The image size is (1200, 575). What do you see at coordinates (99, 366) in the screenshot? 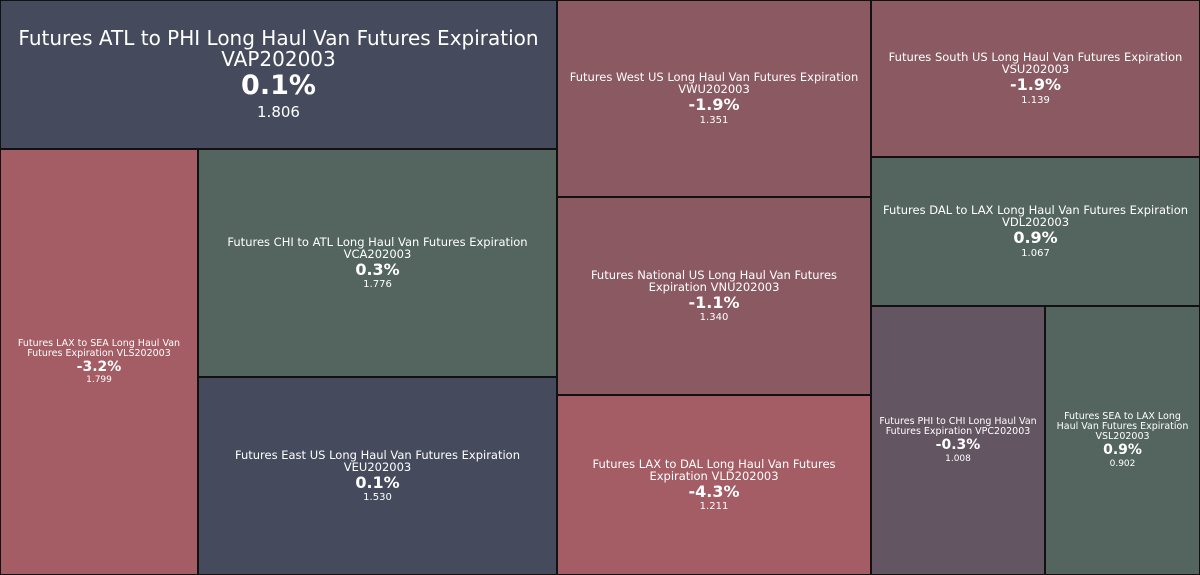
I see `tile-change: -3.2%` at bounding box center [99, 366].